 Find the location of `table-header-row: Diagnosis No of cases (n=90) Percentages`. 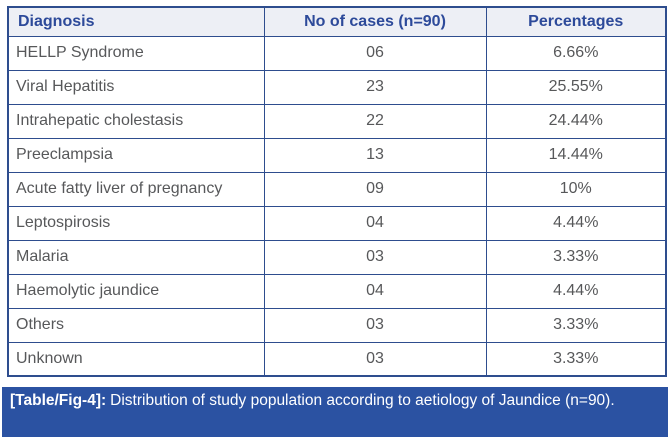

table-header-row: Diagnosis No of cases (n=90) Percentages is located at coordinates (337, 21).